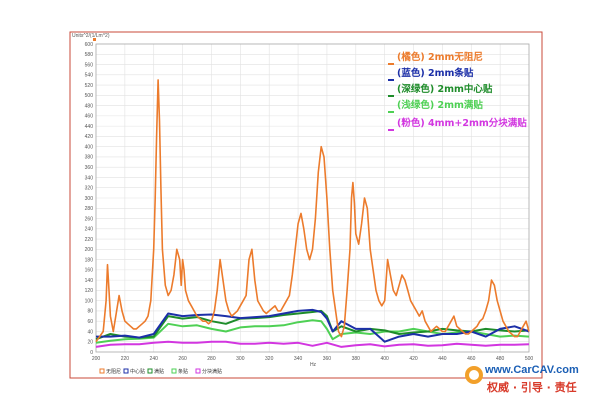 This screenshot has height=400, width=600. I want to click on x-tick-label: 440, so click(442, 359).